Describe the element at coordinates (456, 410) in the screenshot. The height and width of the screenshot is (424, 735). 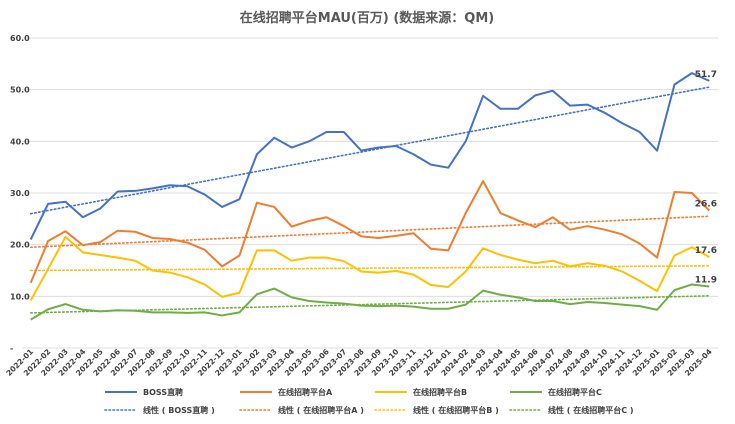
I see `legend-label: 线性 ( 在线招聘平台B )` at that location.